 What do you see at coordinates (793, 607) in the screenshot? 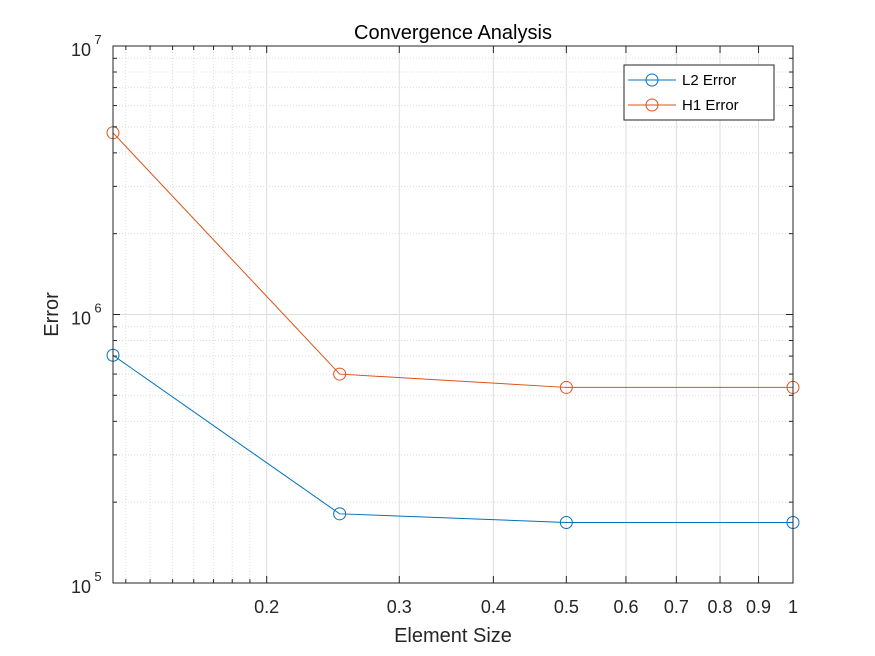
I see `x-tick-label: 1` at bounding box center [793, 607].